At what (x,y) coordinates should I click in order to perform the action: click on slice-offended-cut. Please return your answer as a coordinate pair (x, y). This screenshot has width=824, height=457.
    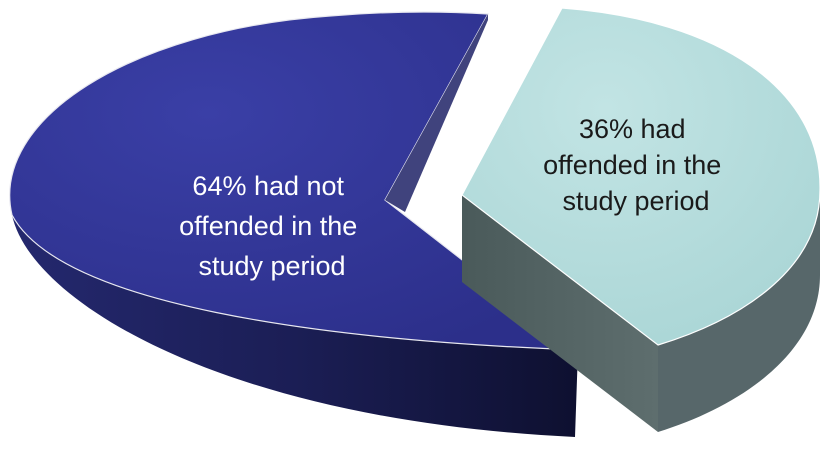
    Looking at the image, I should click on (560, 313).